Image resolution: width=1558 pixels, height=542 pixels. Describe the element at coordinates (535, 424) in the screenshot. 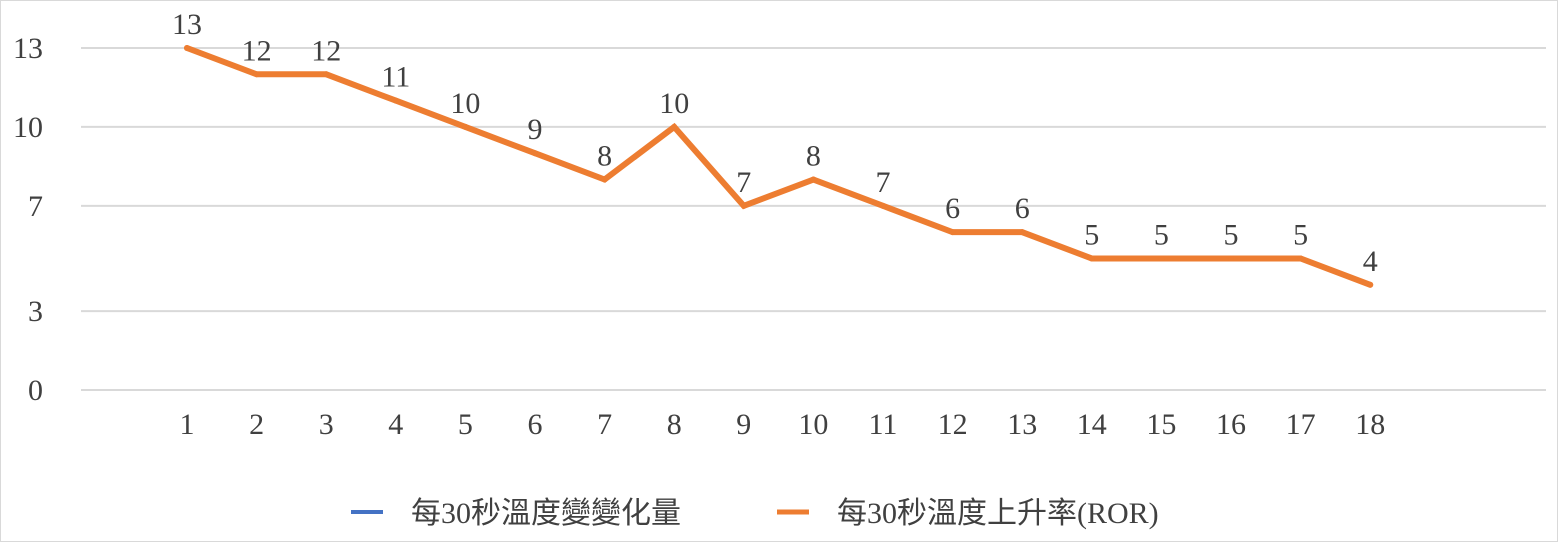

I see `x-tick-label: 6` at that location.